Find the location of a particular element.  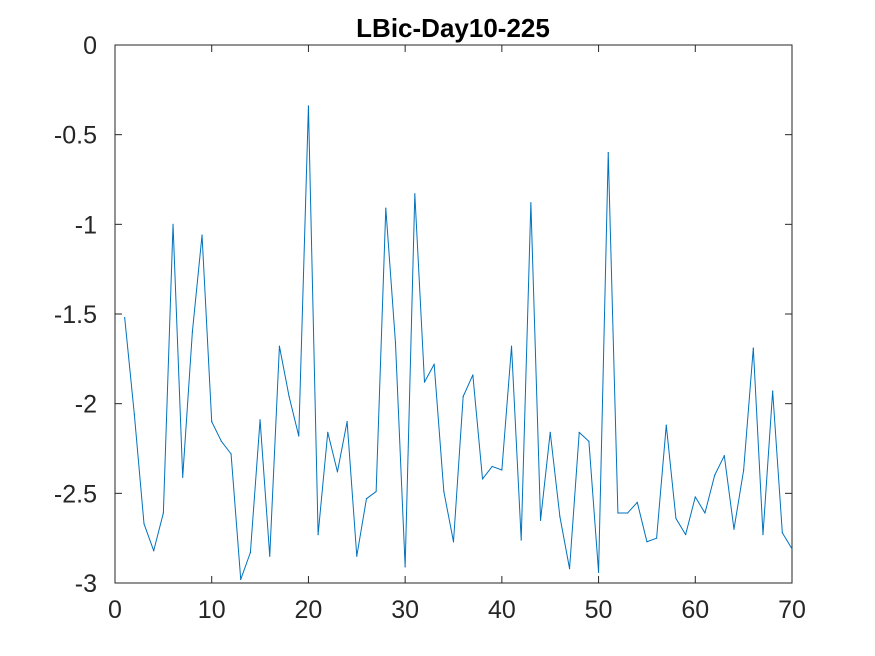

x-tick-label: 50 is located at coordinates (599, 610).